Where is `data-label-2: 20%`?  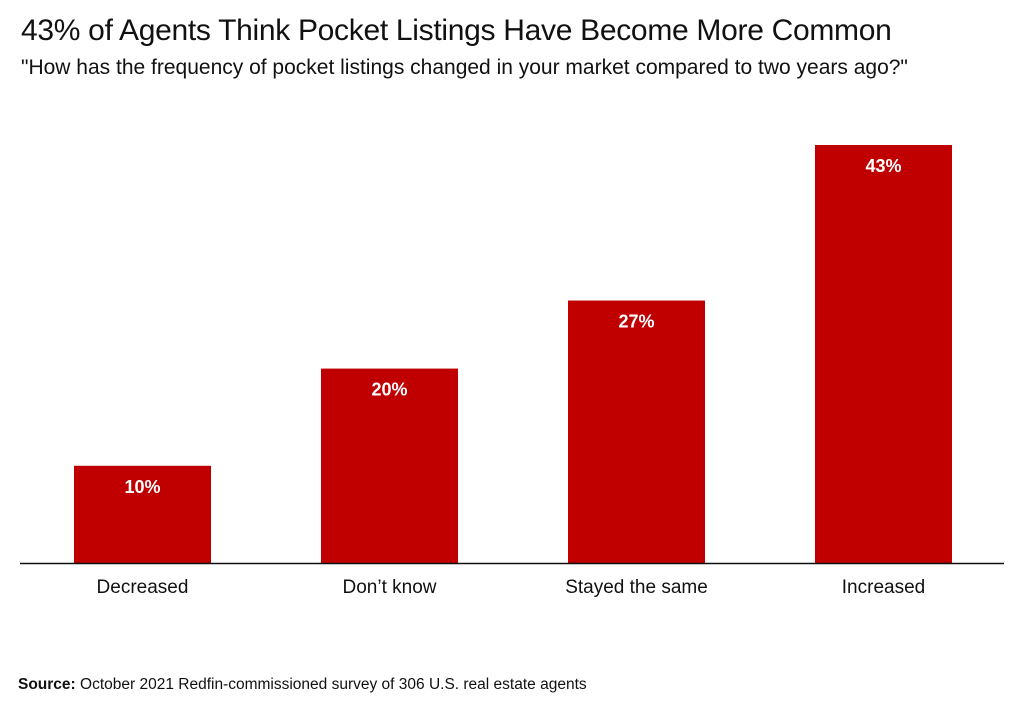
data-label-2: 20% is located at coordinates (389, 390).